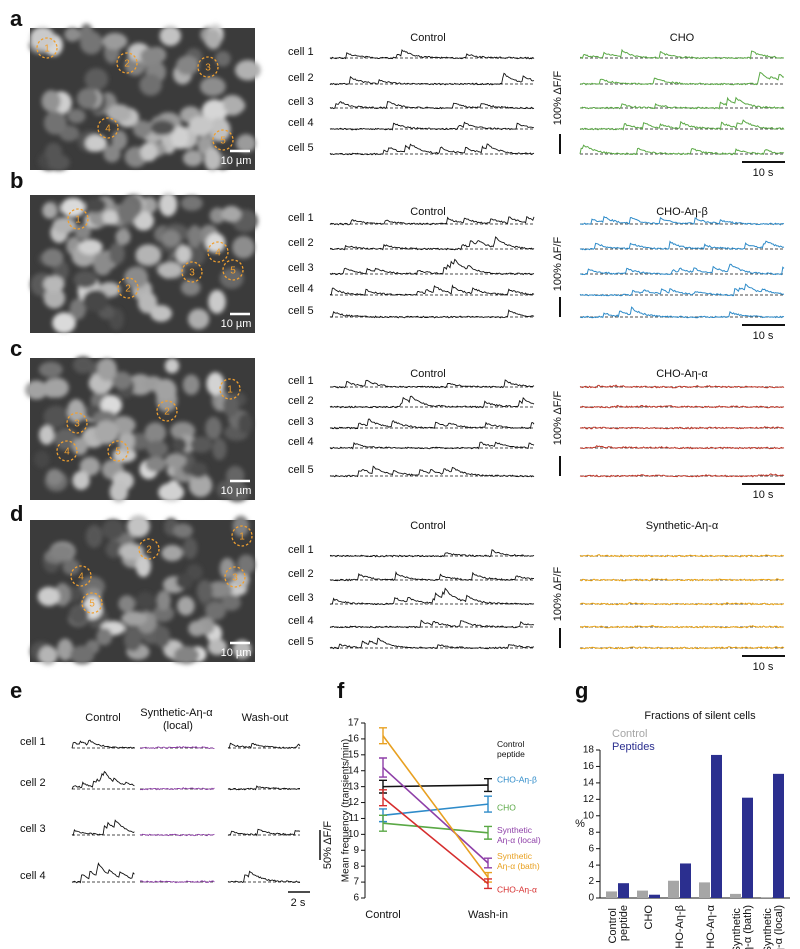 The height and width of the screenshot is (949, 800). I want to click on time-label: 2 s, so click(298, 903).